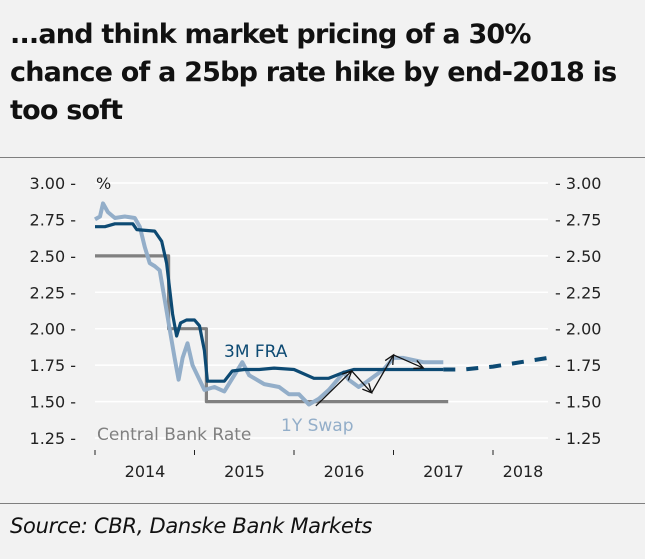 The width and height of the screenshot is (645, 559). What do you see at coordinates (322, 157) in the screenshot?
I see `title-divider` at bounding box center [322, 157].